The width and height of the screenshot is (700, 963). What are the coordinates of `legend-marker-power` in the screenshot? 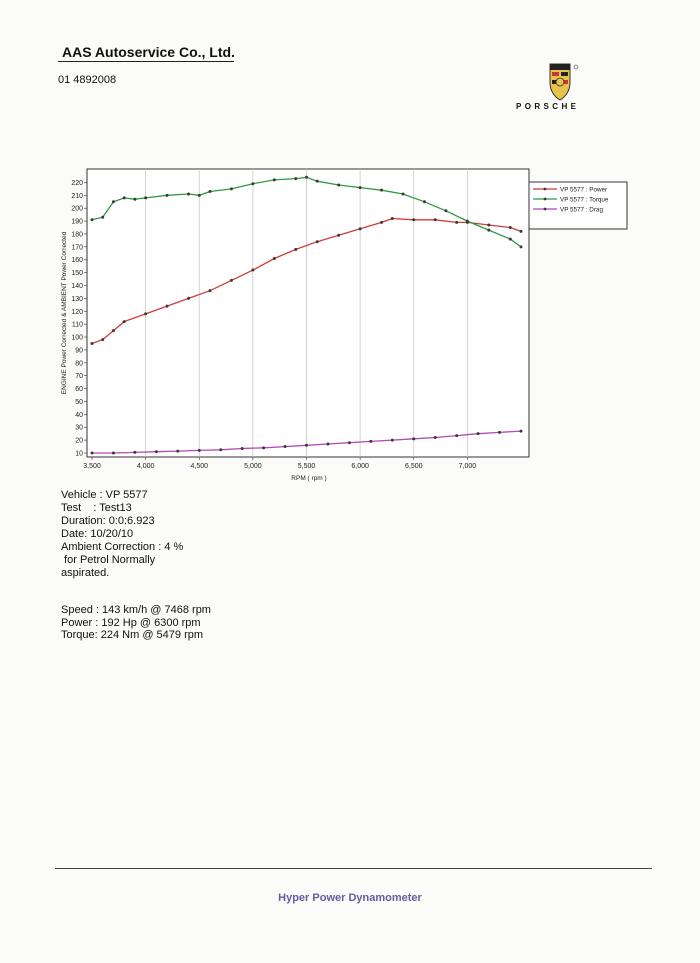 It's located at (545, 189).